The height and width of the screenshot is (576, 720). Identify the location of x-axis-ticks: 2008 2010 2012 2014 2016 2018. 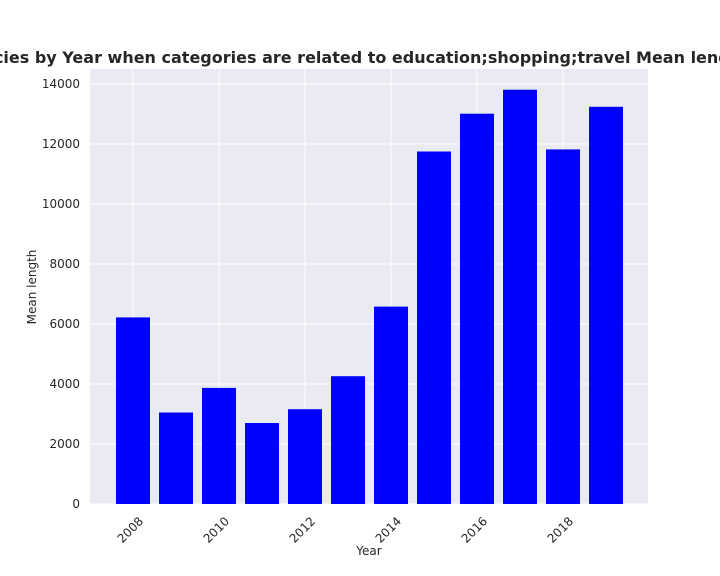
(345, 529).